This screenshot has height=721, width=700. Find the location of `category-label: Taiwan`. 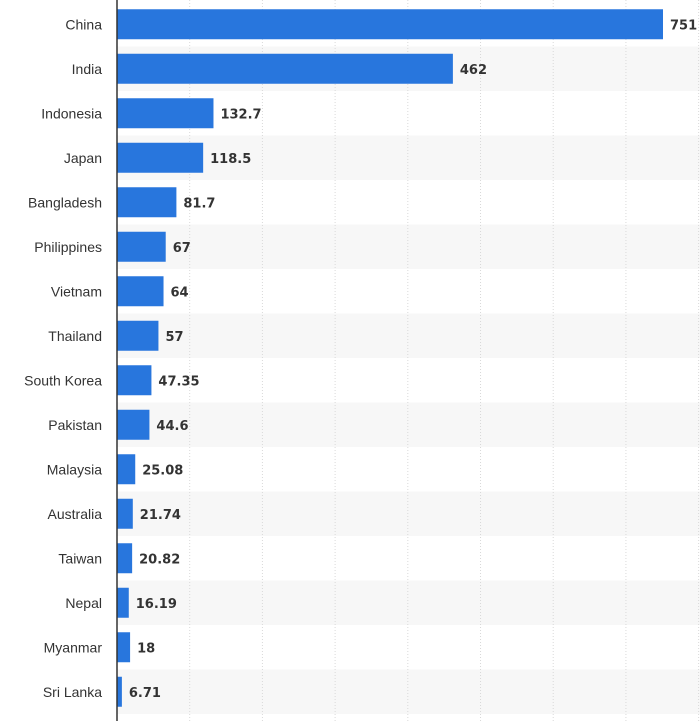

category-label: Taiwan is located at coordinates (80, 558).